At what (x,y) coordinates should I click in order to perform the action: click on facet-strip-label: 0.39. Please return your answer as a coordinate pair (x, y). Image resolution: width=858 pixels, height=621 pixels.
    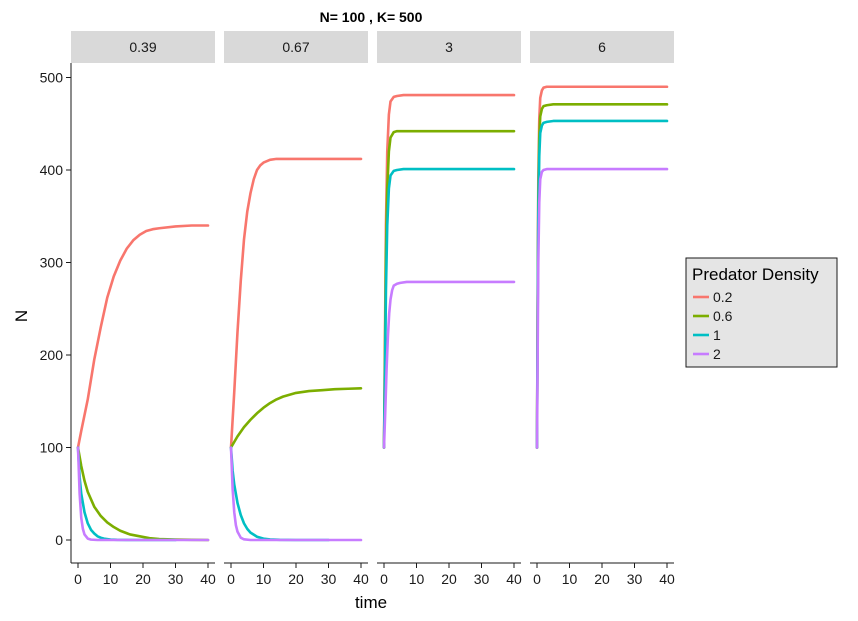
    Looking at the image, I should click on (142, 47).